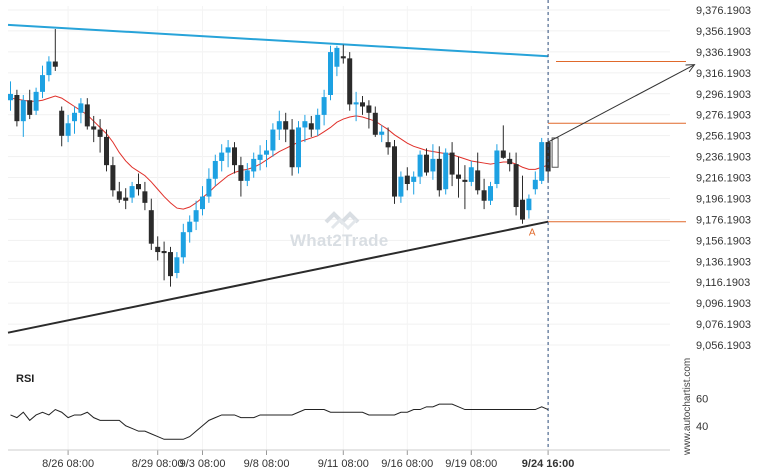 The height and width of the screenshot is (475, 760). What do you see at coordinates (555, 152) in the screenshot?
I see `projection-box` at bounding box center [555, 152].